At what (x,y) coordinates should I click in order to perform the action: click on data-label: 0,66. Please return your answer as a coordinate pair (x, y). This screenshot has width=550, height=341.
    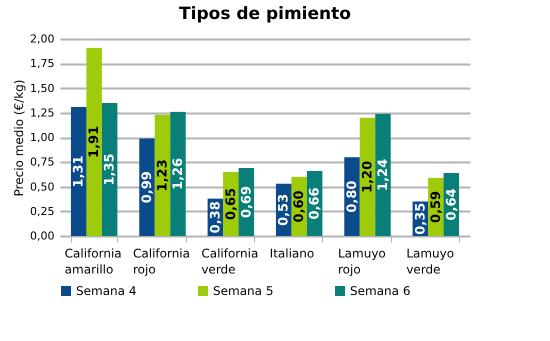
    Looking at the image, I should click on (315, 203).